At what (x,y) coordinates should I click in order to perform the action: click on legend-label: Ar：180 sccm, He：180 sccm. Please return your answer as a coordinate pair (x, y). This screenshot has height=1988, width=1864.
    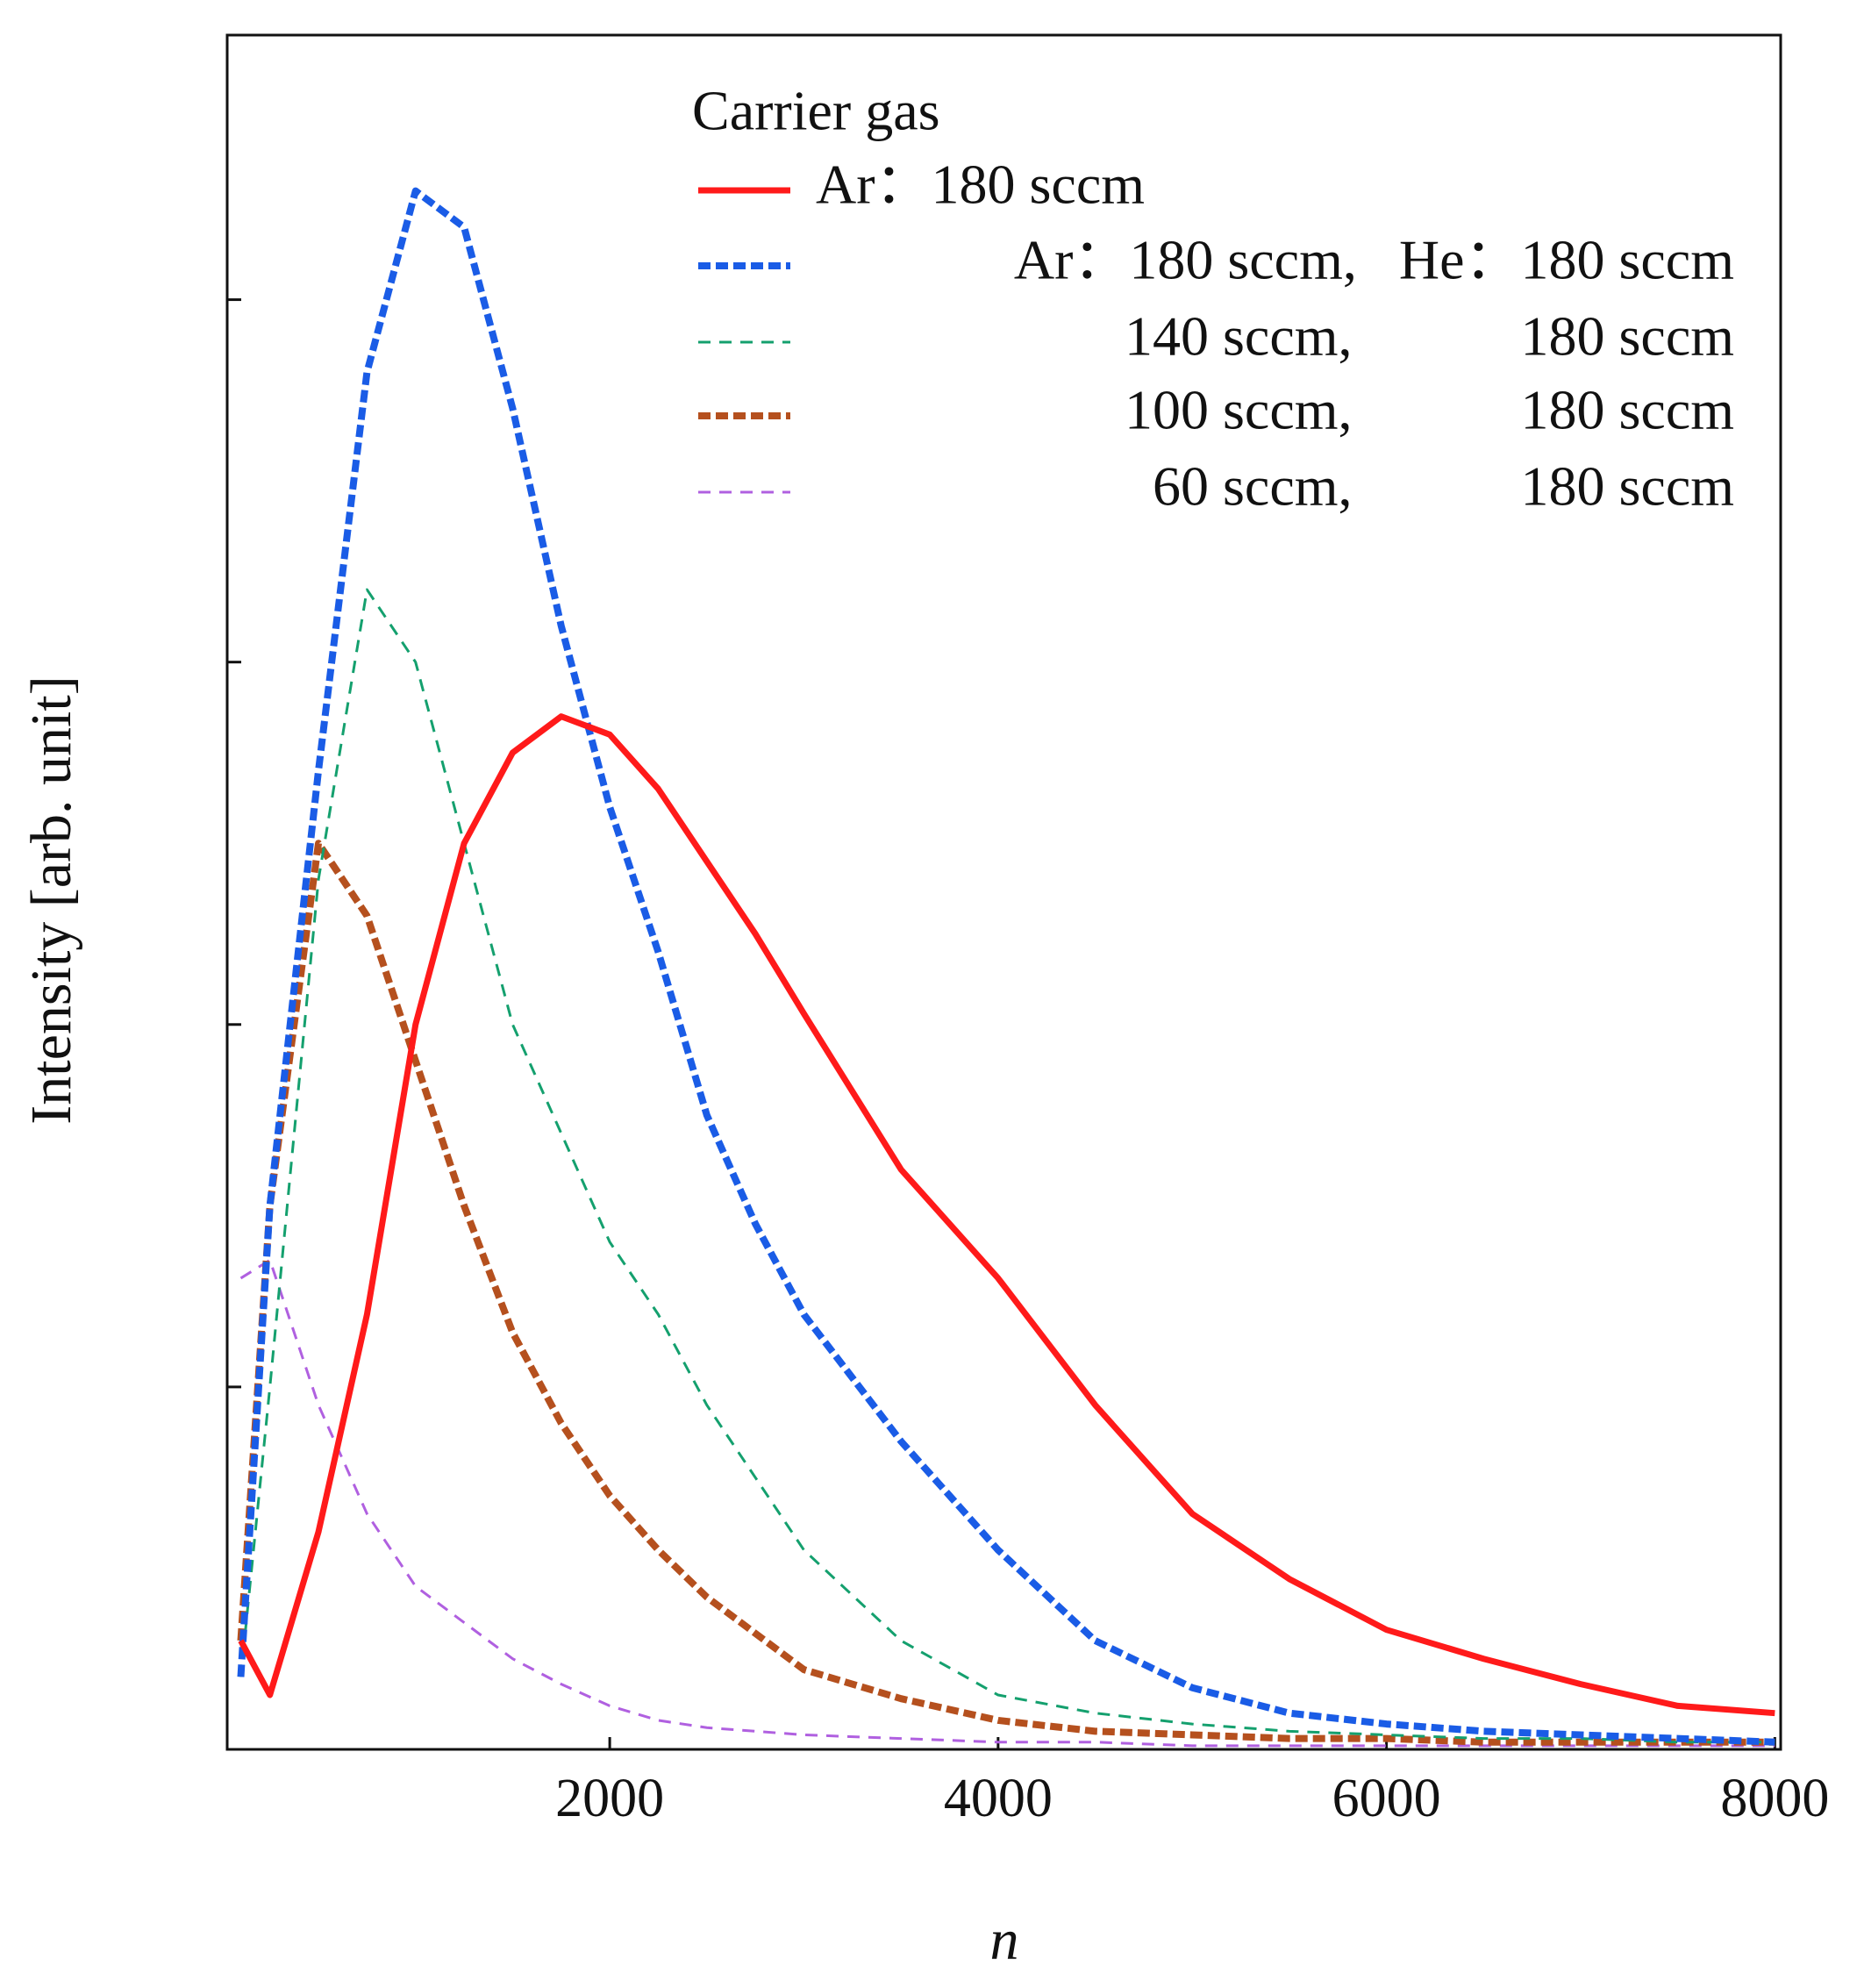
    Looking at the image, I should click on (1374, 260).